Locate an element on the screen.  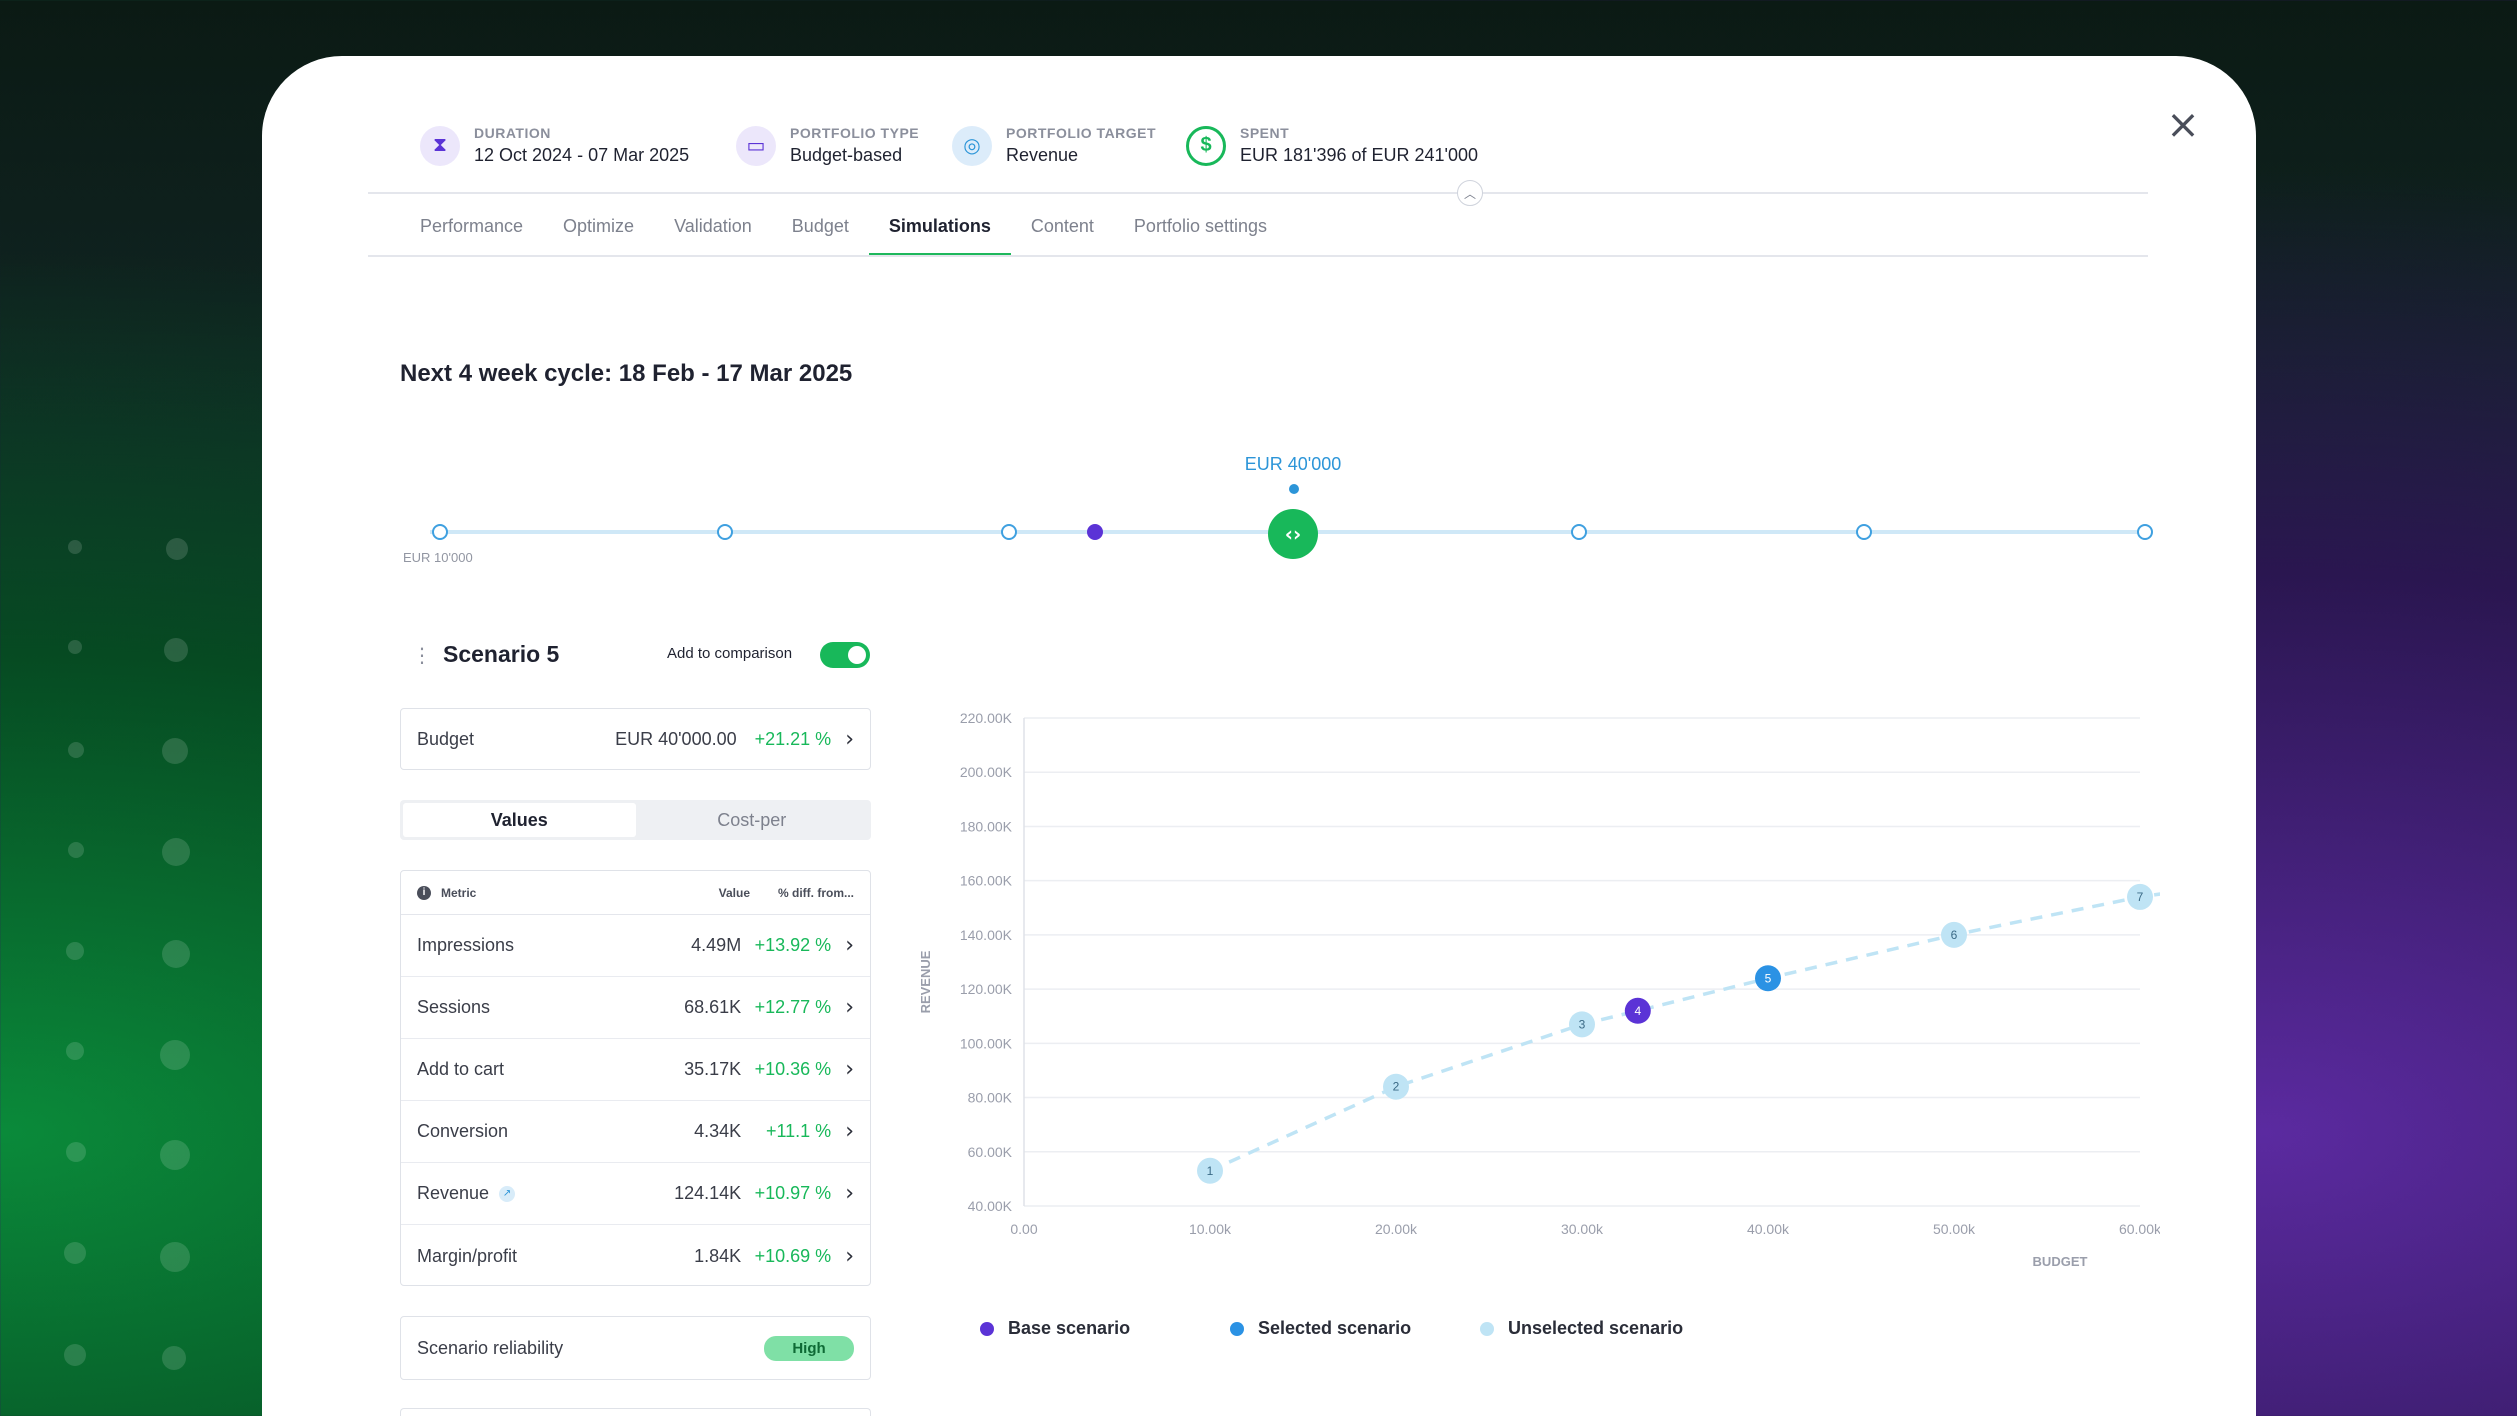
header-divider is located at coordinates (1258, 193).